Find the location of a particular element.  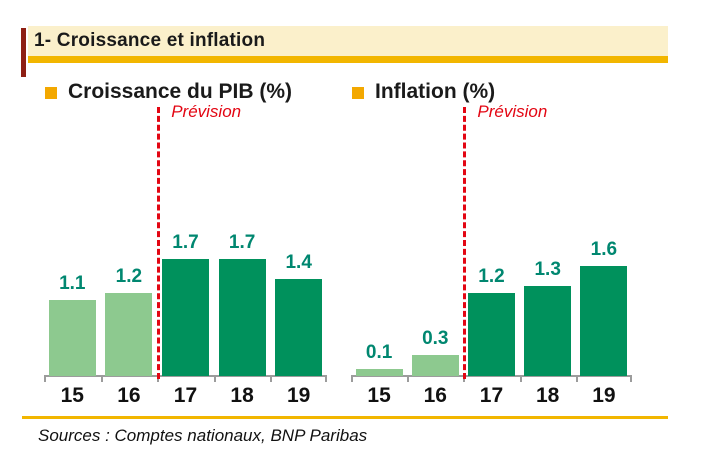

inflation-chart-title: Inflation (%) is located at coordinates (435, 91).